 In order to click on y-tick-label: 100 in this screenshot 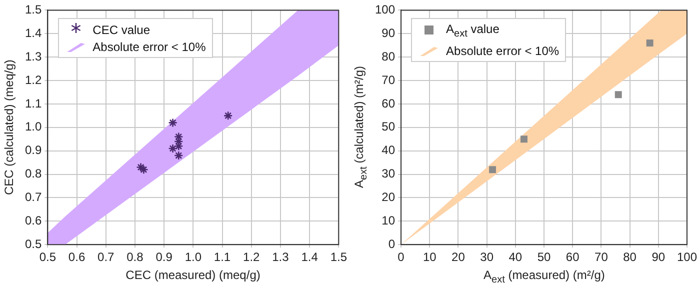, I will do `click(385, 9)`.